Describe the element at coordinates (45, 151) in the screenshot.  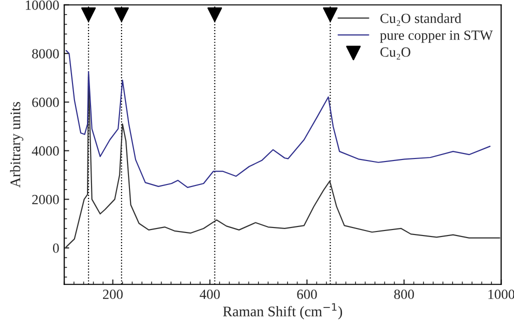
I see `y-tick-label: 4000` at that location.